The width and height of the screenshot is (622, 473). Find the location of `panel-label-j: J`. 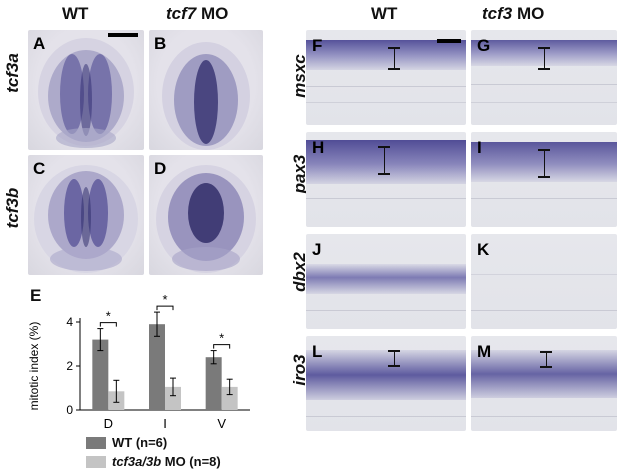

panel-label-j: J is located at coordinates (317, 249).